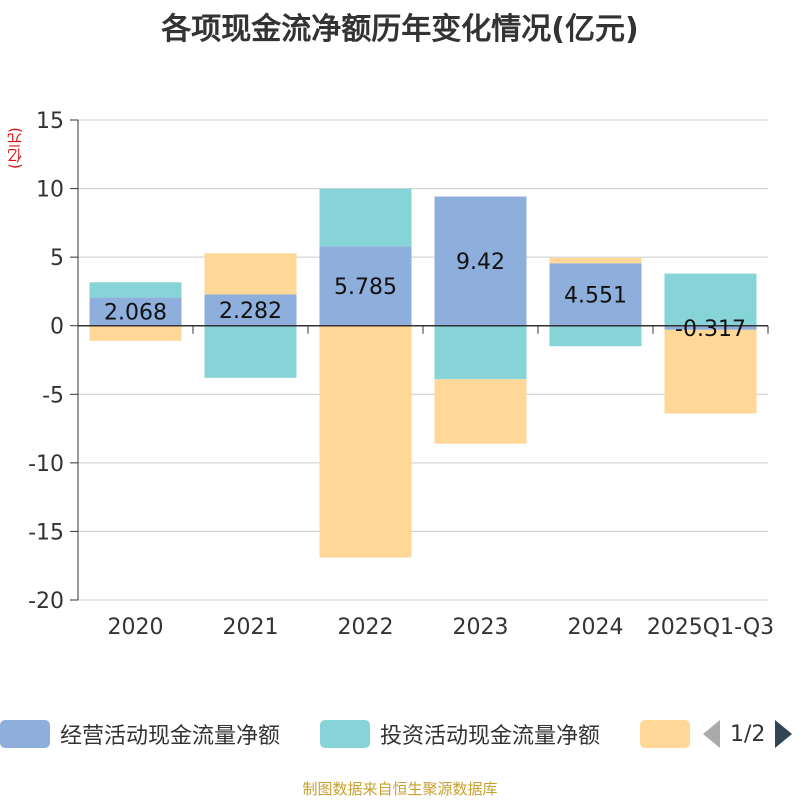 Image resolution: width=800 pixels, height=800 pixels. Describe the element at coordinates (46, 532) in the screenshot. I see `y-tick-label: -15` at that location.